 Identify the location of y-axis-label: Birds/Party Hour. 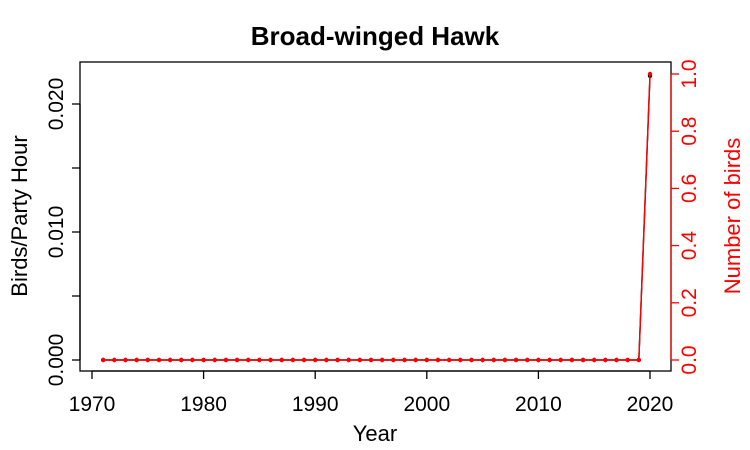
(19, 215).